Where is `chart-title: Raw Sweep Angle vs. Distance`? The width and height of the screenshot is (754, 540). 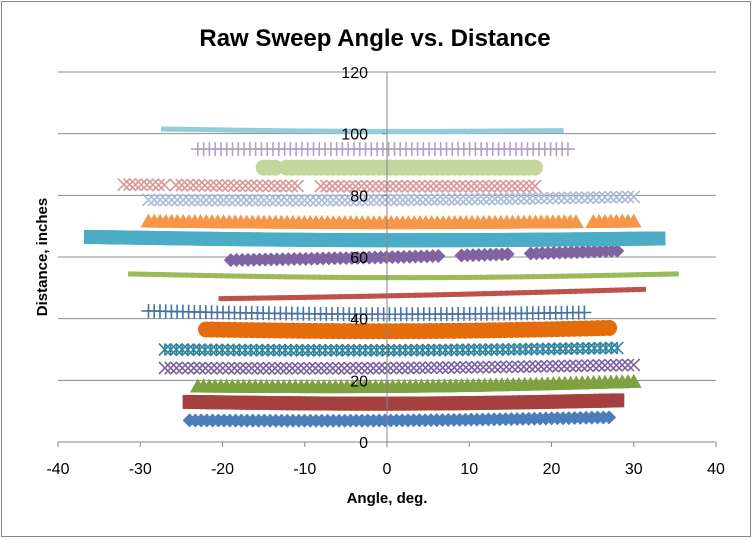 chart-title: Raw Sweep Angle vs. Distance is located at coordinates (374, 38).